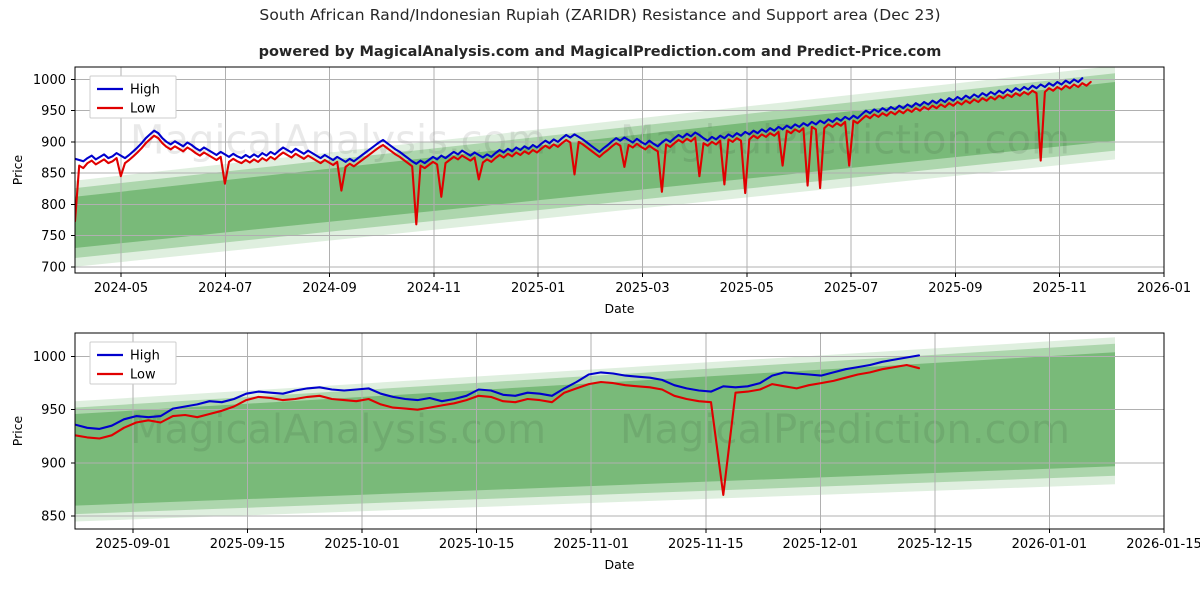 Image resolution: width=1200 pixels, height=600 pixels. What do you see at coordinates (53, 236) in the screenshot?
I see `ytick-label-1: 750` at bounding box center [53, 236].